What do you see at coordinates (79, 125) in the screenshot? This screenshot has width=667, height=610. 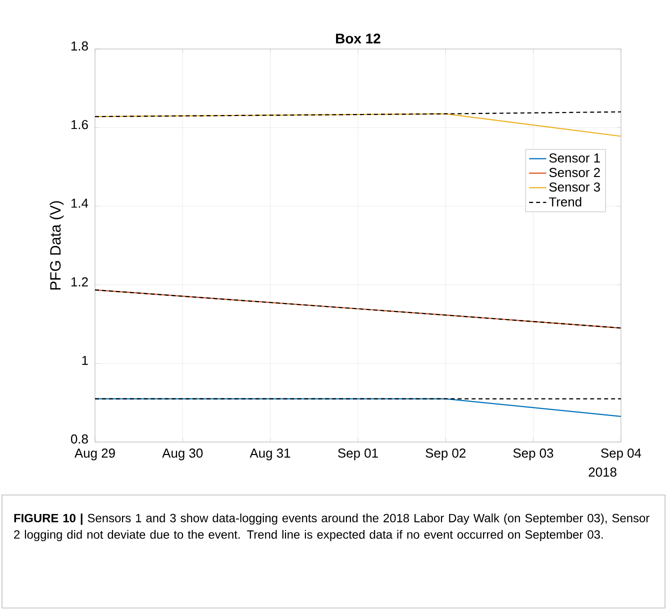 I see `y-tick-label: 1.6` at bounding box center [79, 125].